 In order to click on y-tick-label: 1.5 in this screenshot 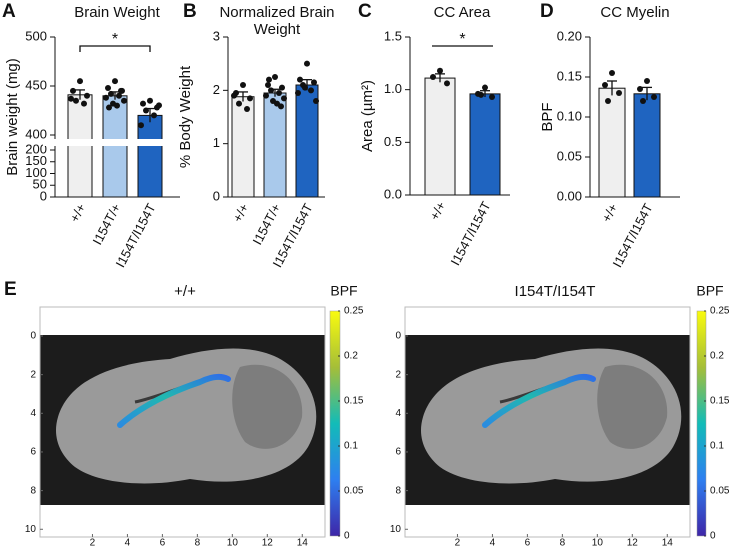, I will do `click(393, 35)`.